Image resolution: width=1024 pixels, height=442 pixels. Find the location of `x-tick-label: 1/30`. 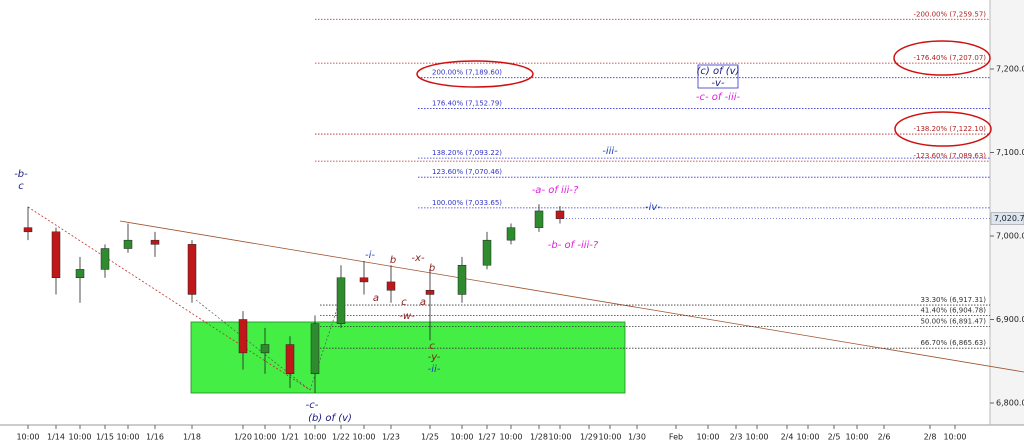

x-tick-label: 1/30 is located at coordinates (637, 437).